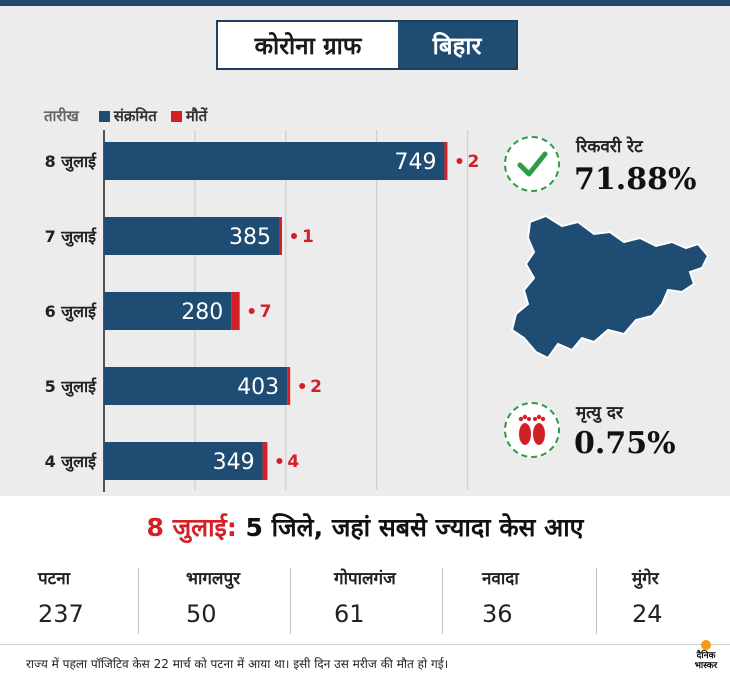  What do you see at coordinates (706, 645) in the screenshot?
I see `sun-icon` at bounding box center [706, 645].